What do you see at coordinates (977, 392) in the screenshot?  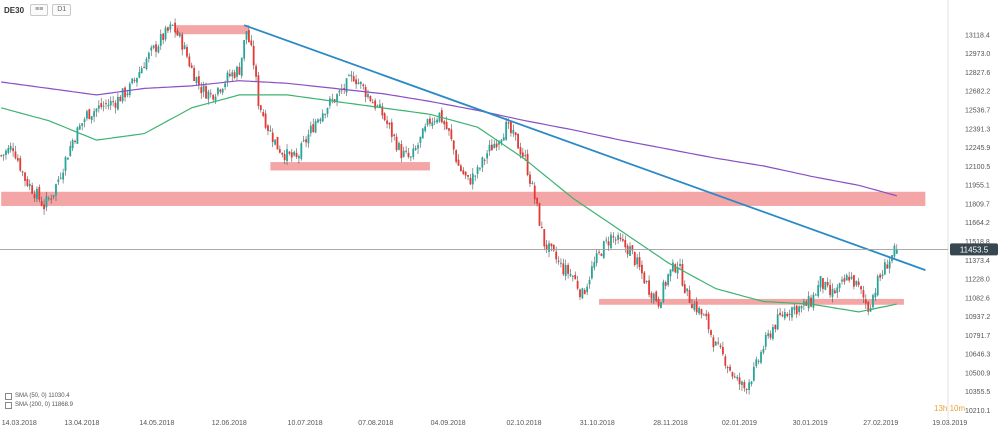 I see `y-tick-label: 10355.5` at bounding box center [977, 392].